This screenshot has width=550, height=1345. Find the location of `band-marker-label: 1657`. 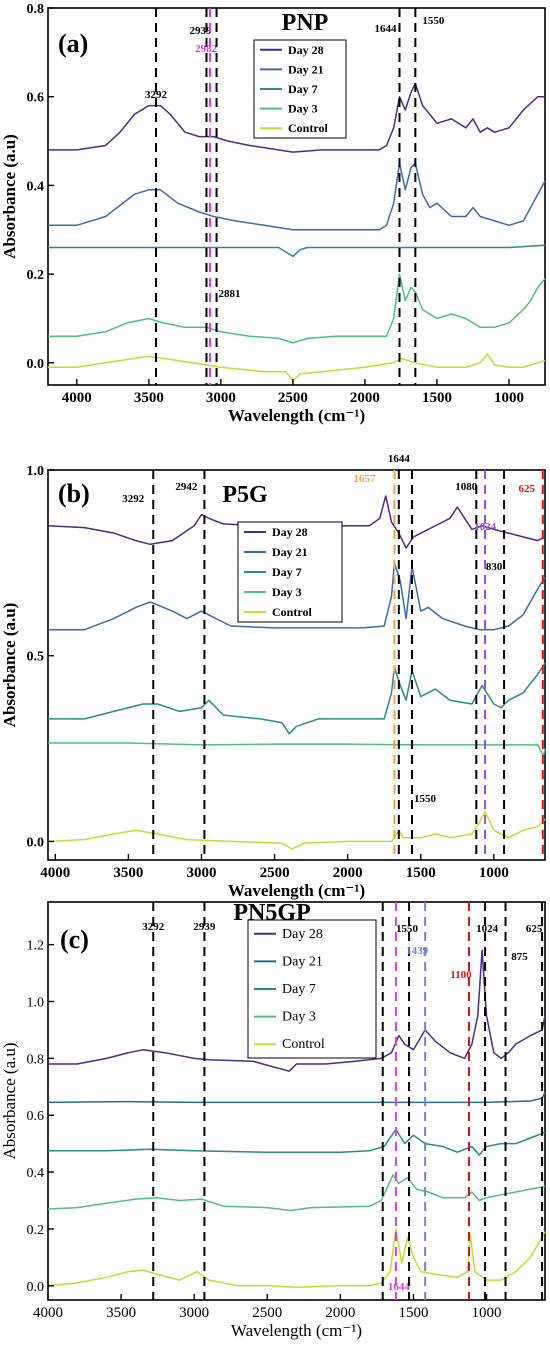

band-marker-label: 1657 is located at coordinates (364, 479).